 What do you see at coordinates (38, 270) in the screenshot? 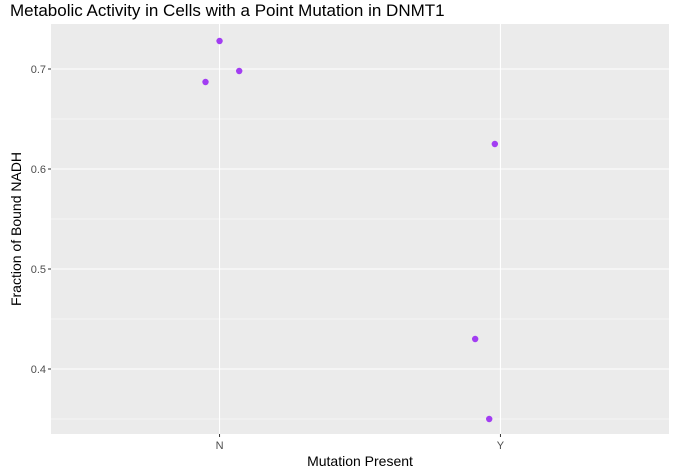
I see `y-tick-label: 0.5` at bounding box center [38, 270].